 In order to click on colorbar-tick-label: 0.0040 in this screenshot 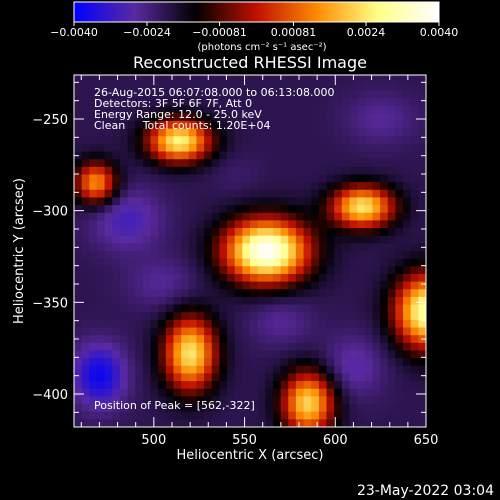, I will do `click(439, 32)`.